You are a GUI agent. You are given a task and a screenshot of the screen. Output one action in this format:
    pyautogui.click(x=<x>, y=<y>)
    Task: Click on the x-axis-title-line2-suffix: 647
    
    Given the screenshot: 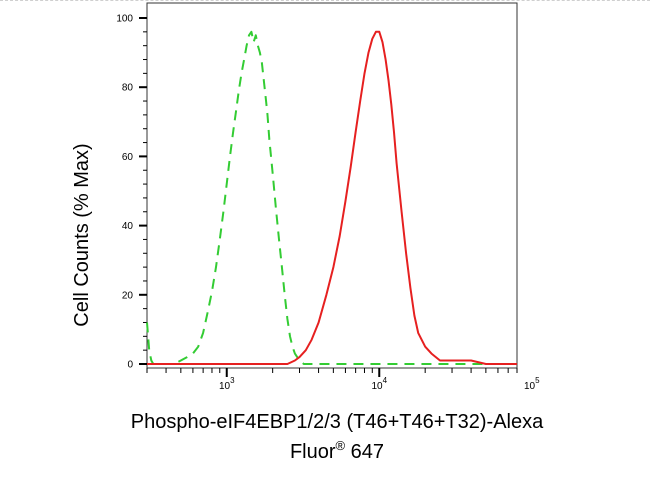 What is the action you would take?
    pyautogui.click(x=364, y=452)
    